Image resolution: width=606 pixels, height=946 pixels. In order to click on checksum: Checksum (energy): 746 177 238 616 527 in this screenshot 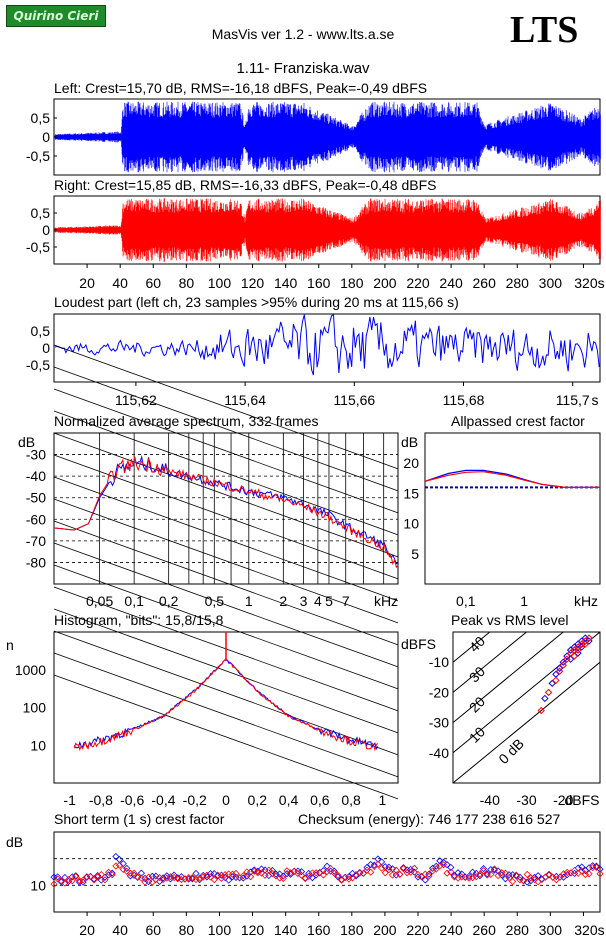, I will do `click(429, 819)`.